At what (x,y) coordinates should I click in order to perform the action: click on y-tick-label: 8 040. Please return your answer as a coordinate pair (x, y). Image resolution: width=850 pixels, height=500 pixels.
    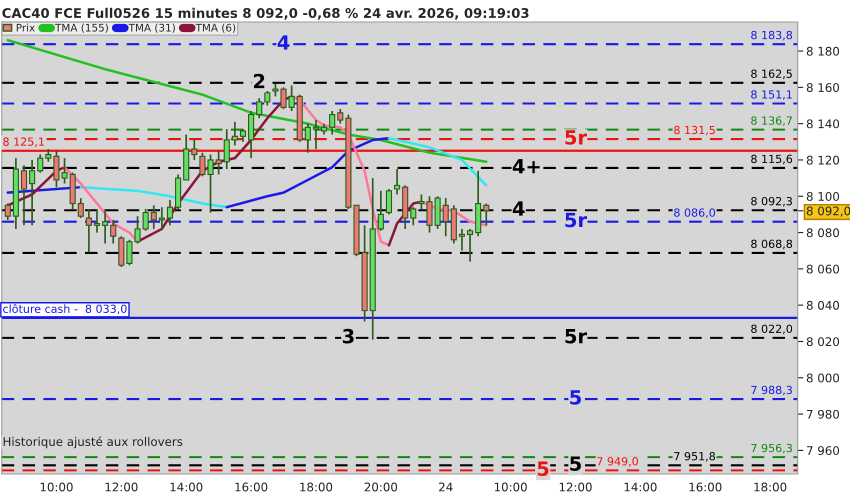
    Looking at the image, I should click on (823, 305).